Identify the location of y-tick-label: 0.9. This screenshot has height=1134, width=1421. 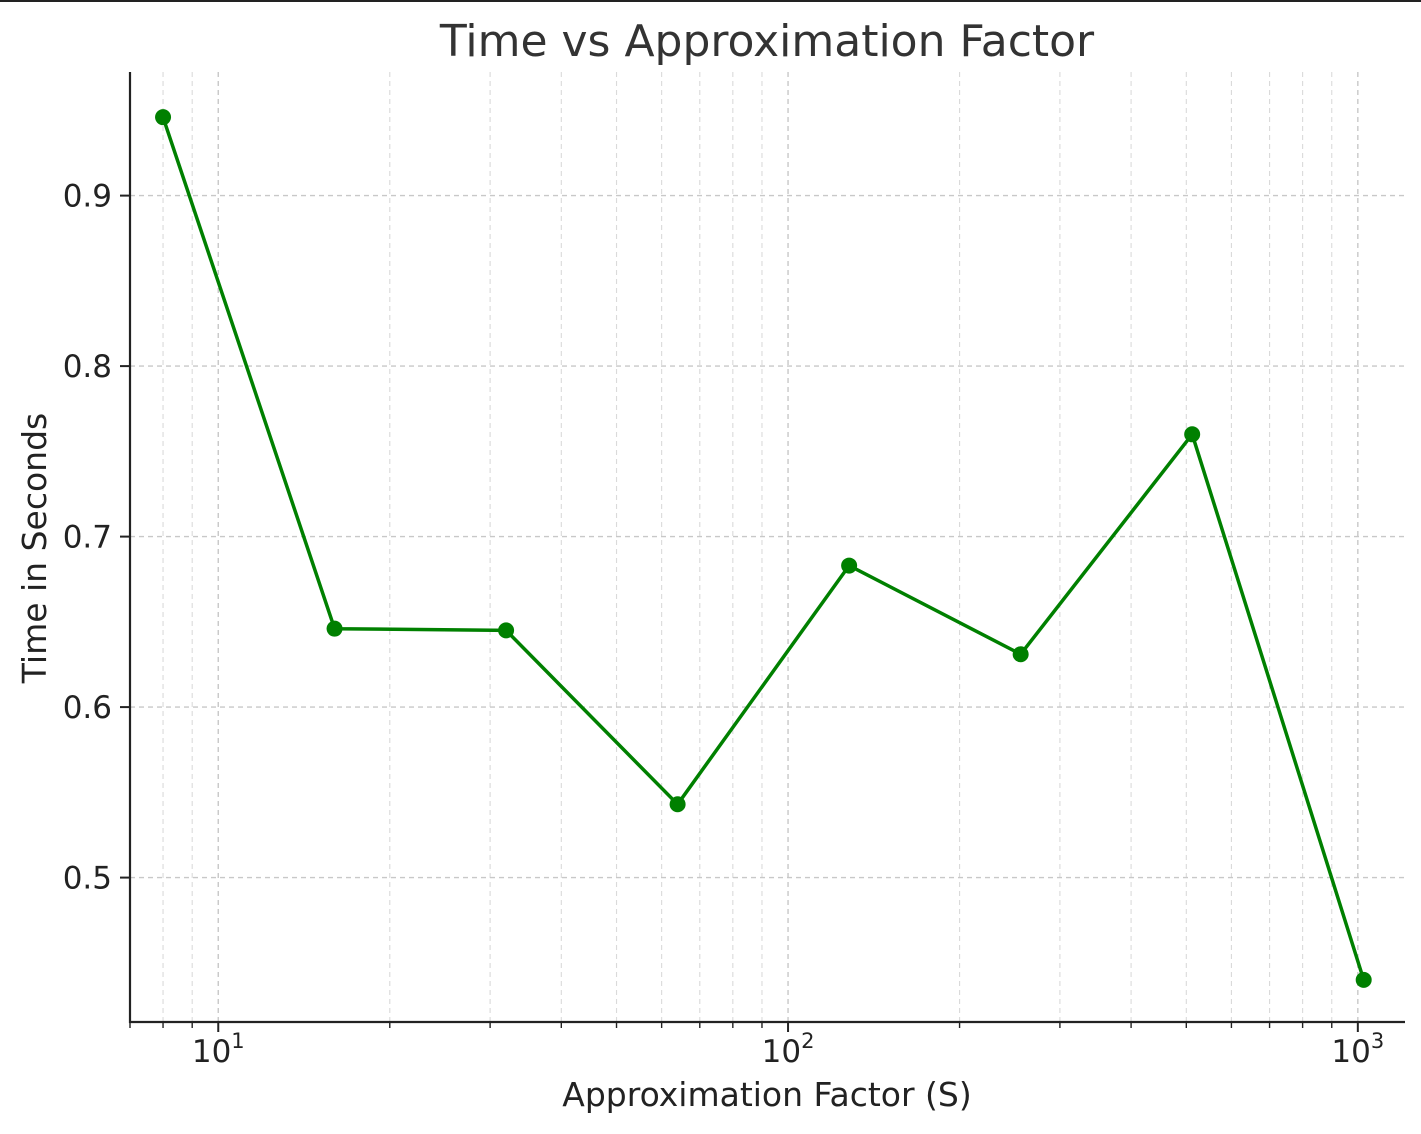
(87, 197).